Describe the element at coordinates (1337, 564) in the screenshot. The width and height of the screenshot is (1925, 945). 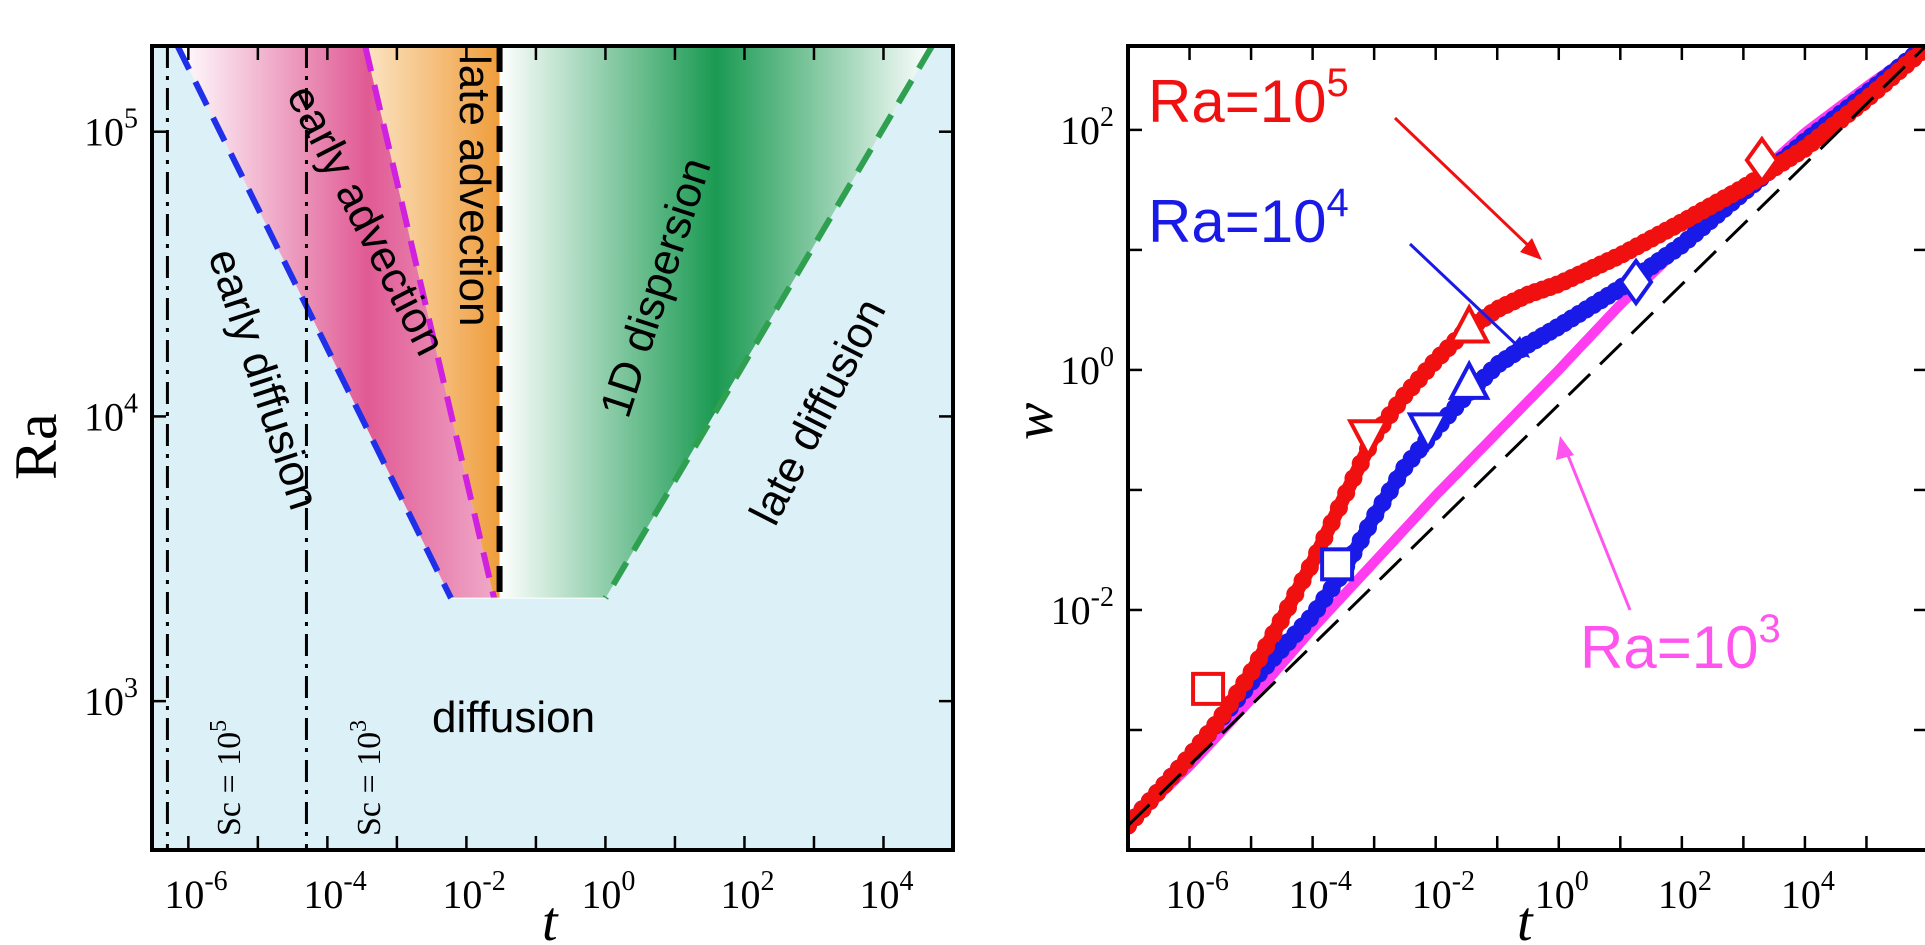
I see `marker-square-Ra=10^4` at that location.